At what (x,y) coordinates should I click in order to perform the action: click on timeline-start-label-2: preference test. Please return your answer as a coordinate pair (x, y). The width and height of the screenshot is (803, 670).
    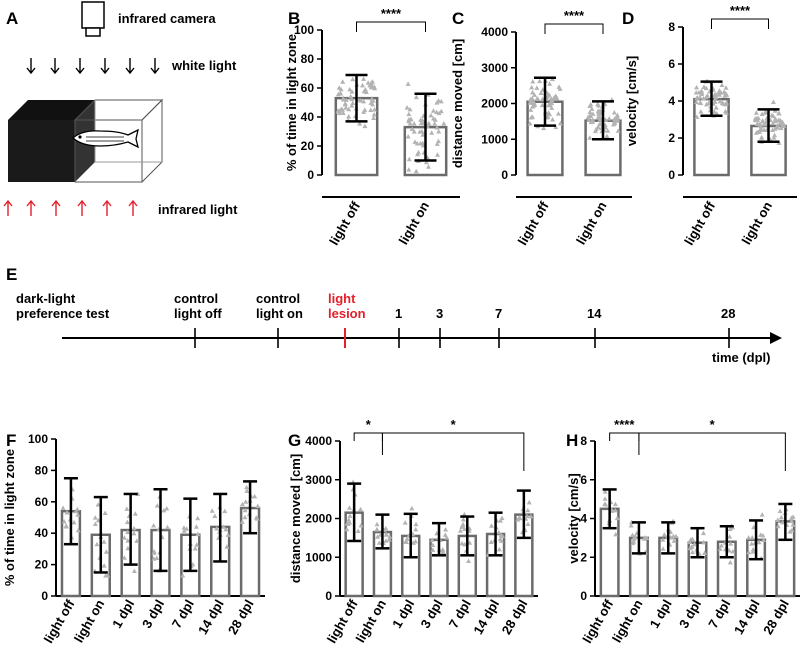
    Looking at the image, I should click on (63, 313).